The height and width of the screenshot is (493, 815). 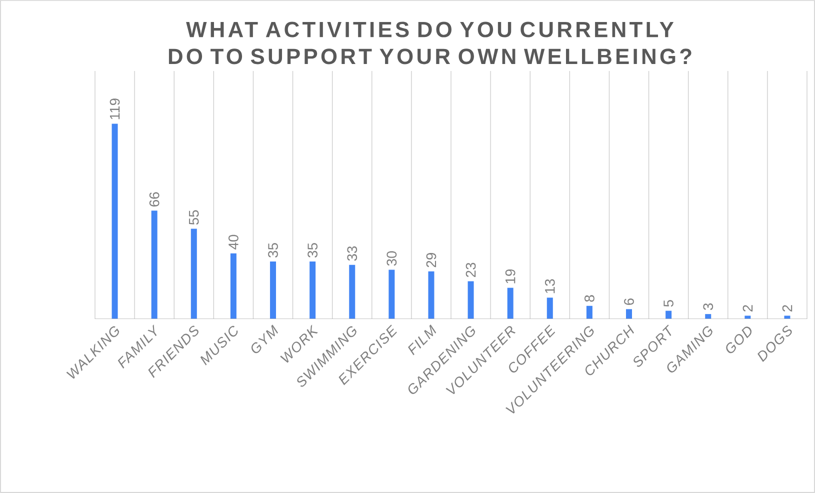 I want to click on data-label: 13, so click(x=549, y=286).